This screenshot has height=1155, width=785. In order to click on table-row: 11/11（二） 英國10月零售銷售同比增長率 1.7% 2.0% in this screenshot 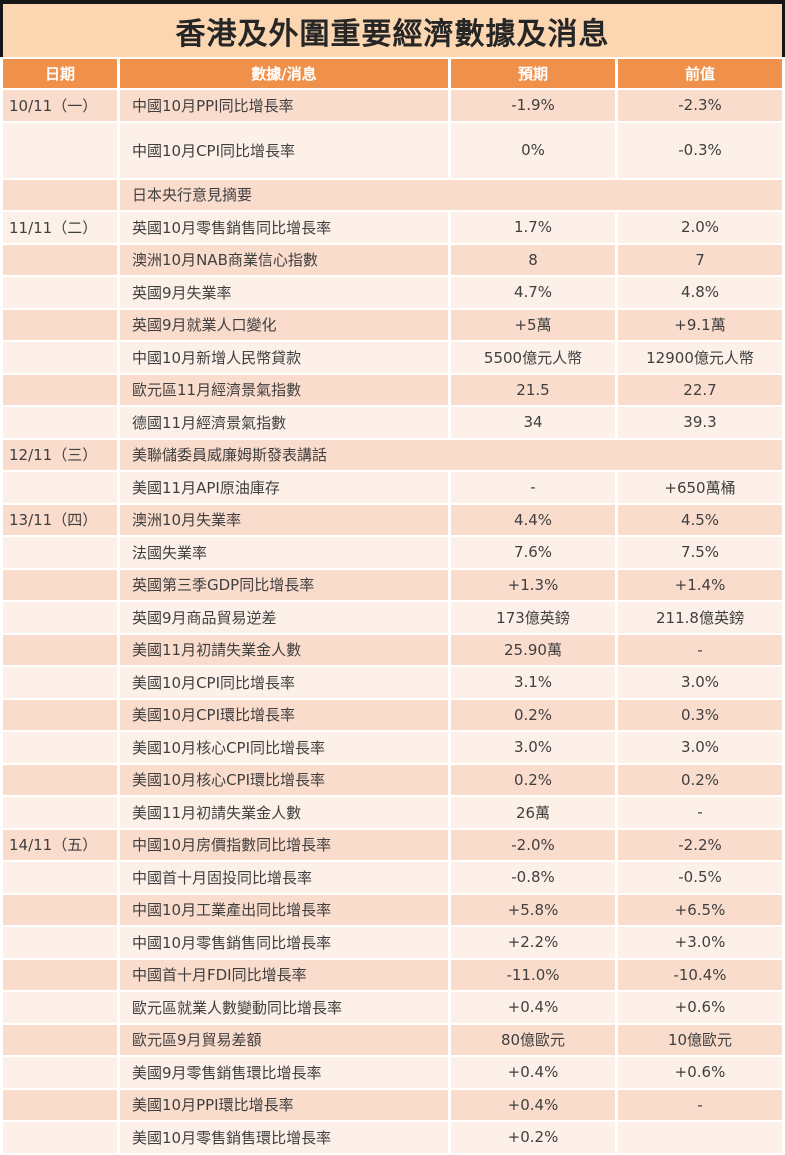, I will do `click(392, 227)`.